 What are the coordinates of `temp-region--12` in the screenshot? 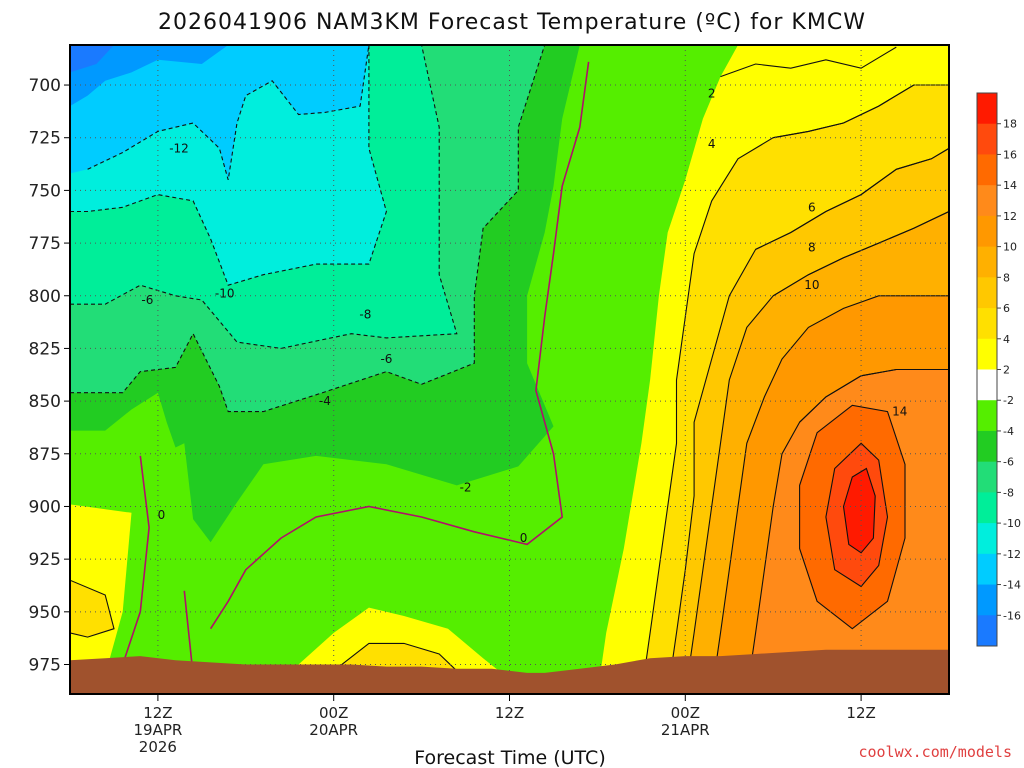 It's located at (219, 112).